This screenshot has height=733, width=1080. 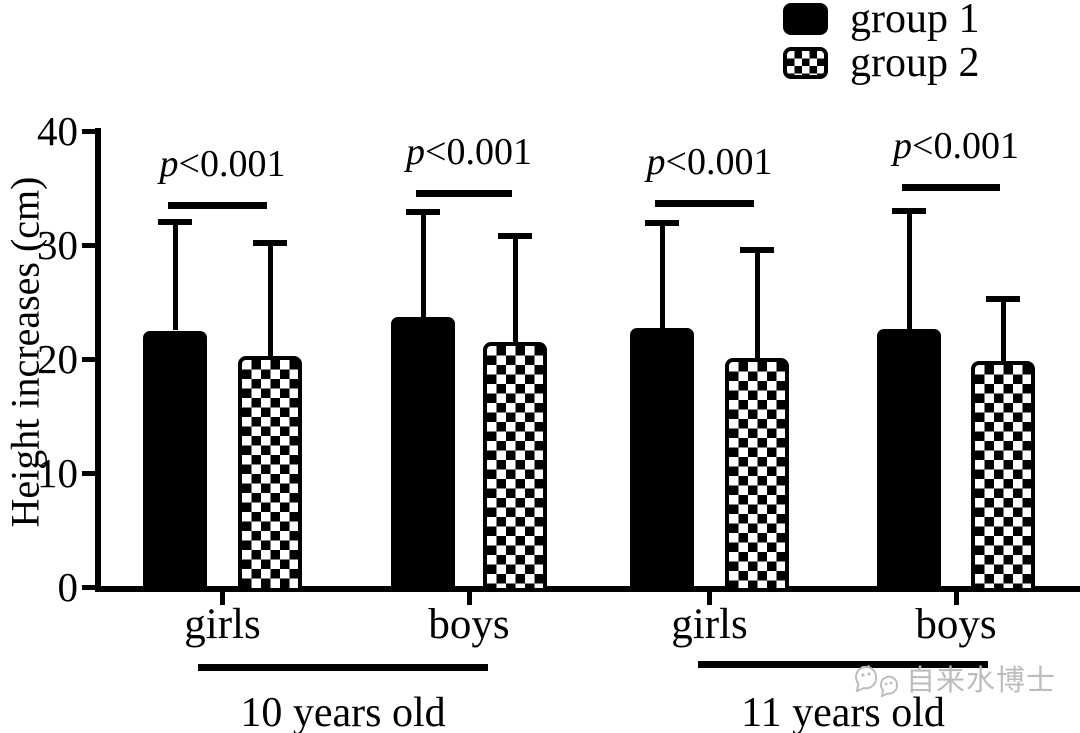 What do you see at coordinates (915, 62) in the screenshot?
I see `legend-label-group2: group 2` at bounding box center [915, 62].